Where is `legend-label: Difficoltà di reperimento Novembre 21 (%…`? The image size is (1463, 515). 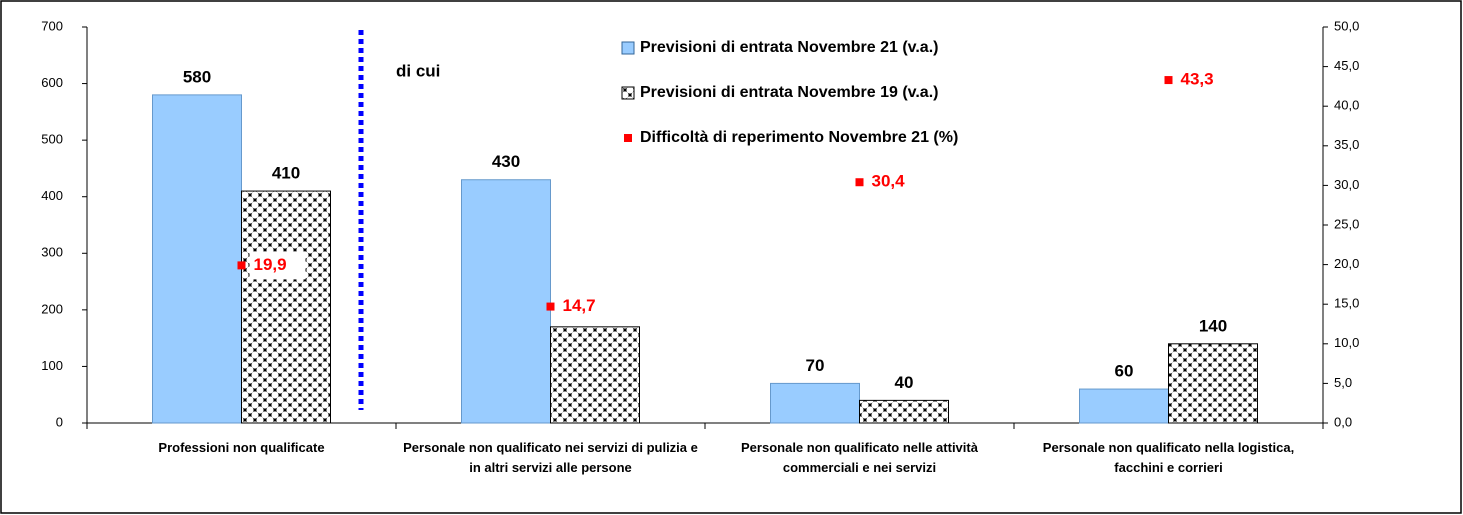
legend-label: Difficoltà di reperimento Novembre 21 (%… is located at coordinates (799, 137).